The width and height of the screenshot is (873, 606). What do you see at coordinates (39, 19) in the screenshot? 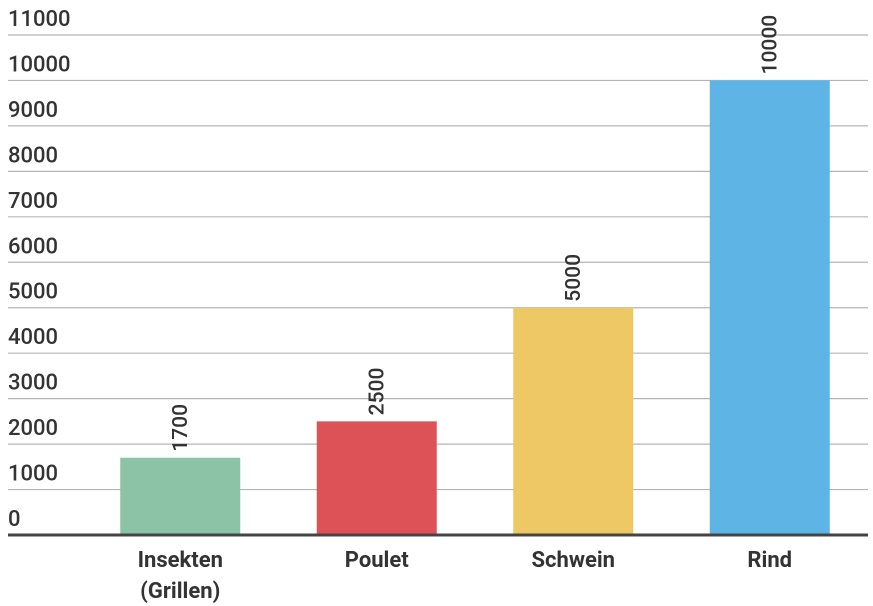
I see `y-tick-label: 11000` at bounding box center [39, 19].